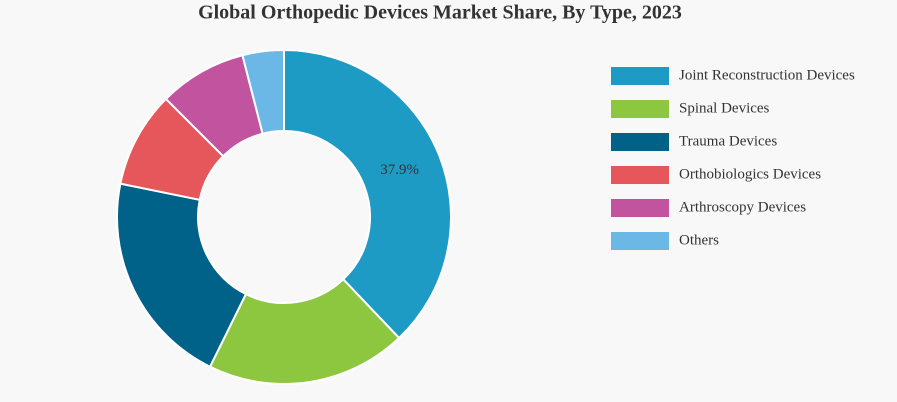  Describe the element at coordinates (742, 207) in the screenshot. I see `legend-label: Arthroscopy Devices` at that location.